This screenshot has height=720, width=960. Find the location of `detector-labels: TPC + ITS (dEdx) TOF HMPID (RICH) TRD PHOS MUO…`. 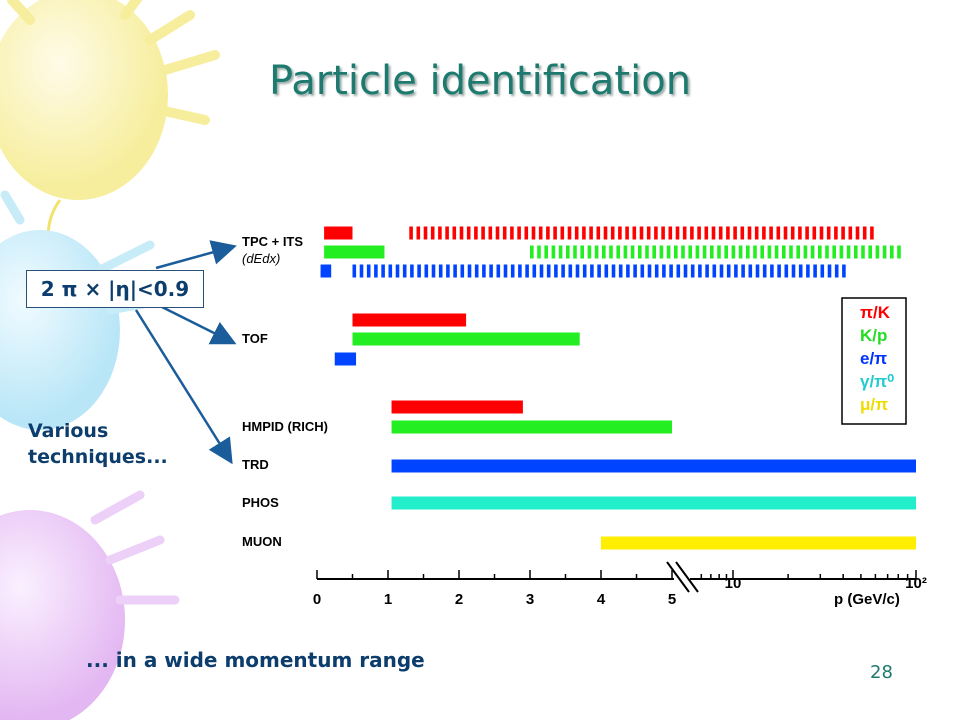

detector-labels: TPC + ITS (dEdx) TOF HMPID (RICH) TRD PHOS MUO… is located at coordinates (285, 391).